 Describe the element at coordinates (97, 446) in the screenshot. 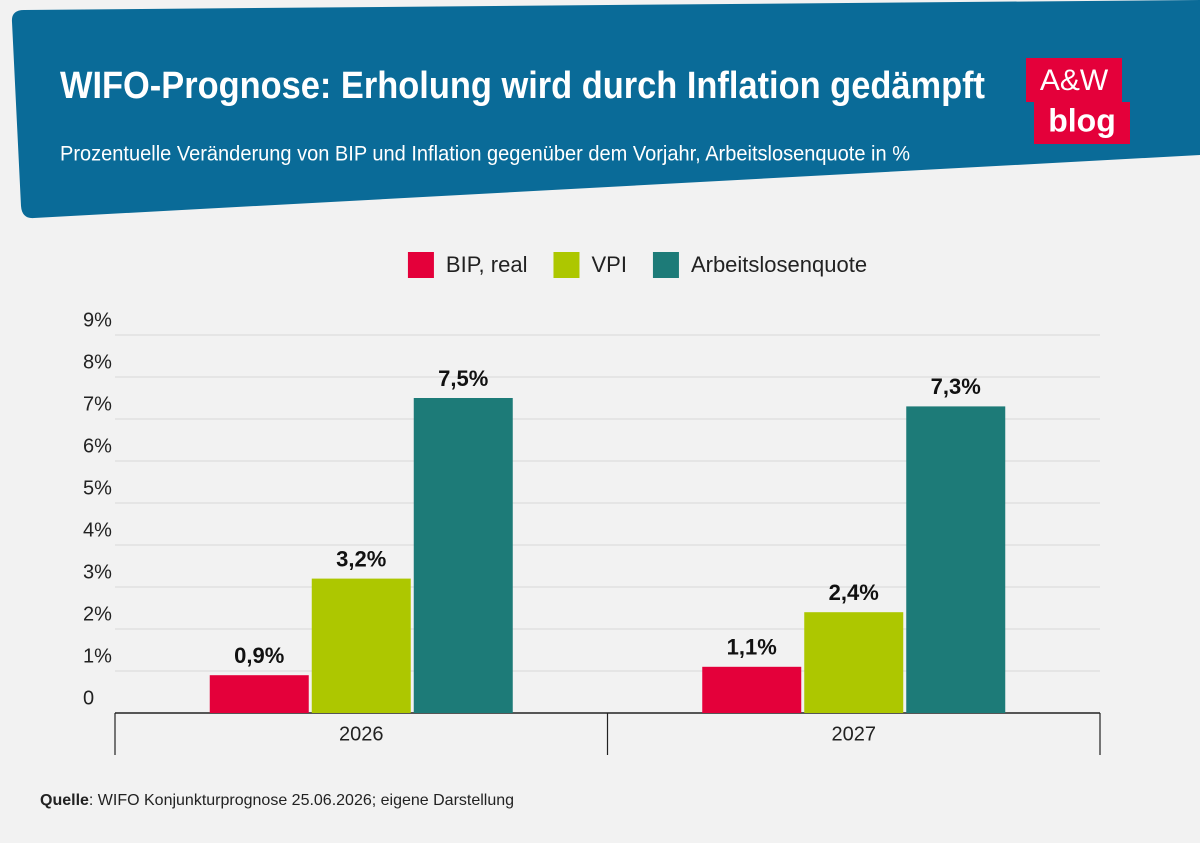

I see `y-tick-label: 6%` at that location.